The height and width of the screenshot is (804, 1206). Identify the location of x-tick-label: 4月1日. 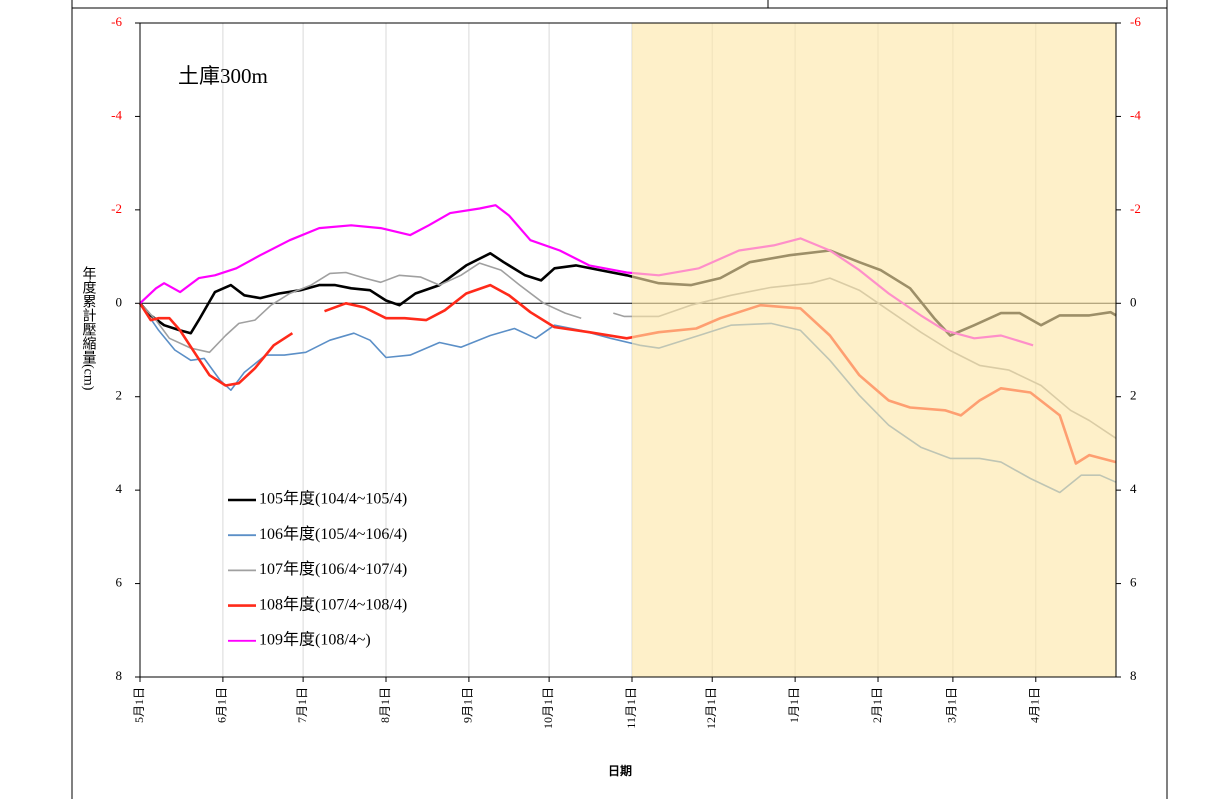
(1035, 705).